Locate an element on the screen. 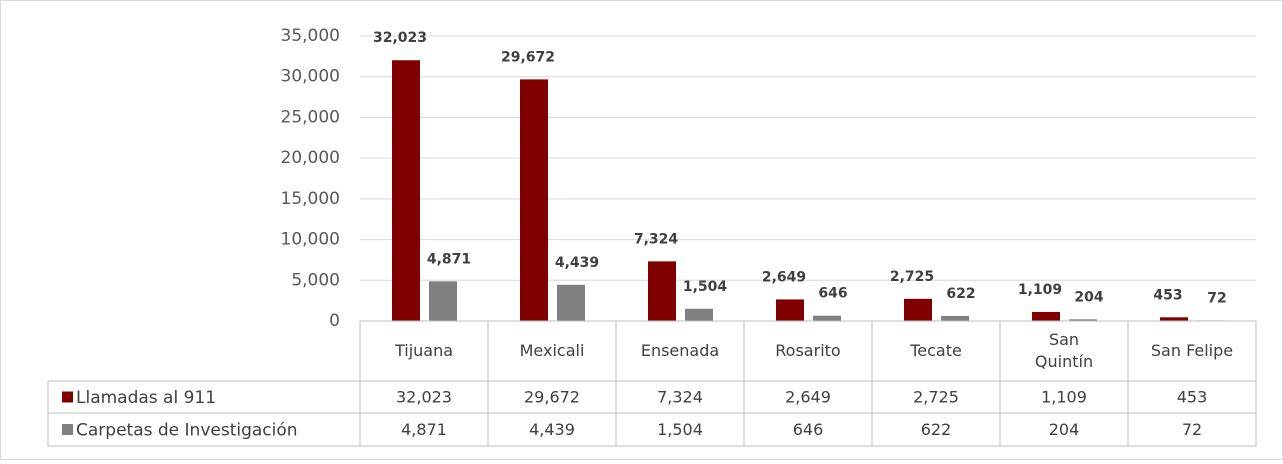 The image size is (1283, 464). value-label: 453 is located at coordinates (1167, 295).